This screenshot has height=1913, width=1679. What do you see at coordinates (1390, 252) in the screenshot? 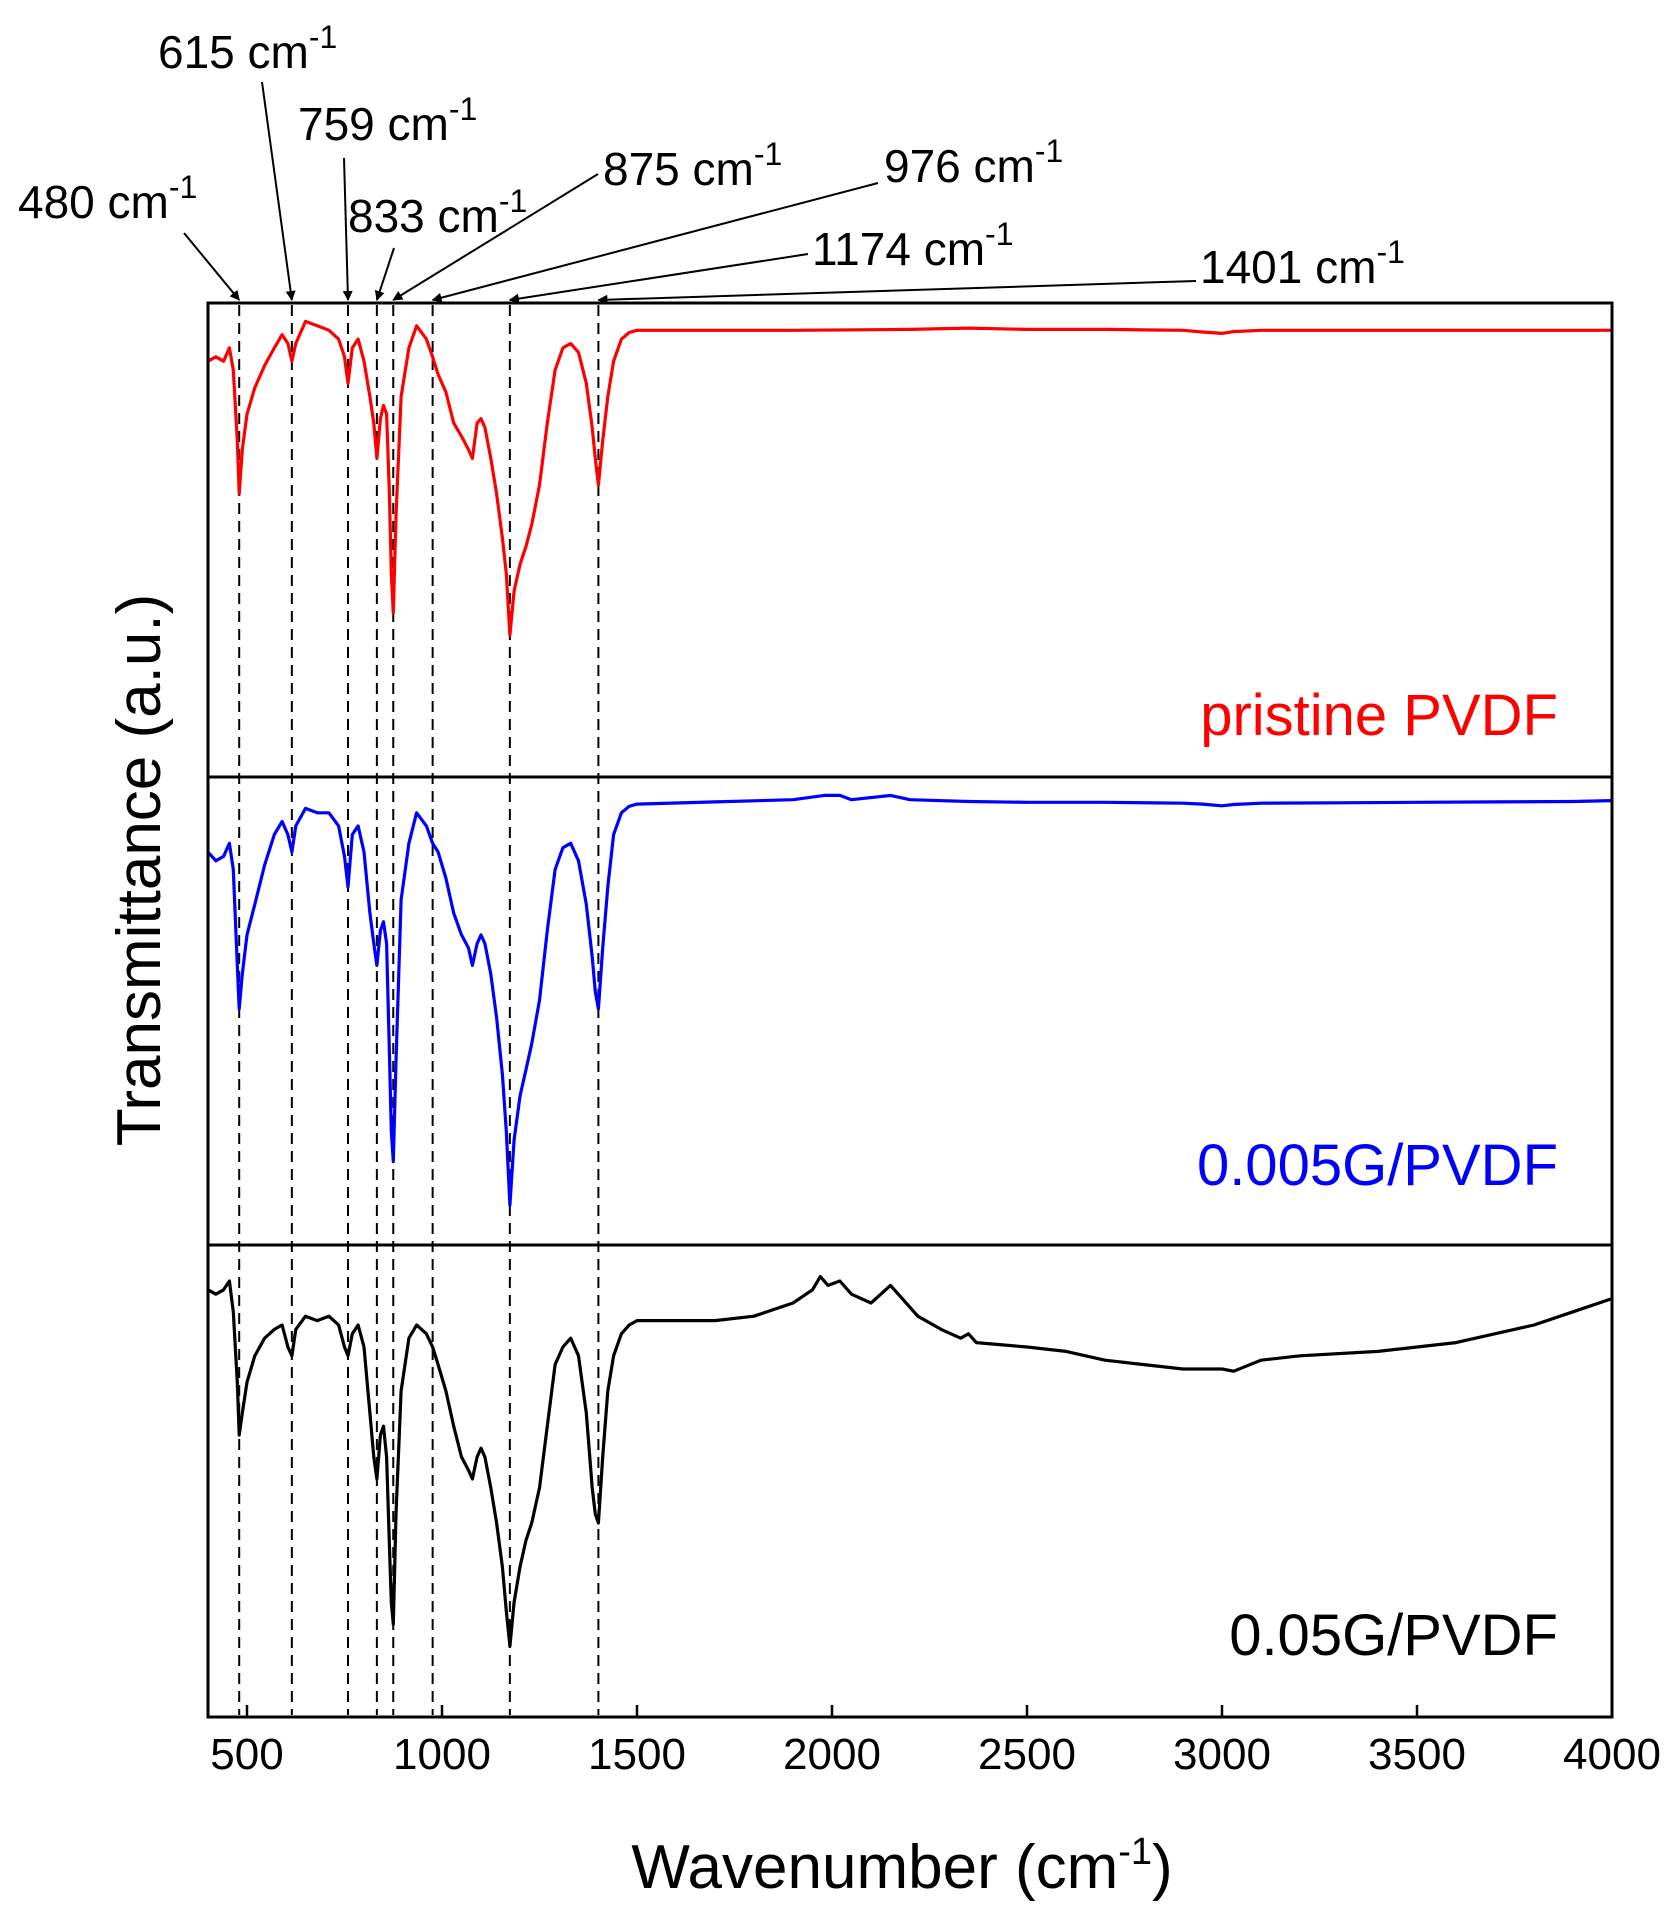
I see `peak-label-sup-1401: -1` at bounding box center [1390, 252].